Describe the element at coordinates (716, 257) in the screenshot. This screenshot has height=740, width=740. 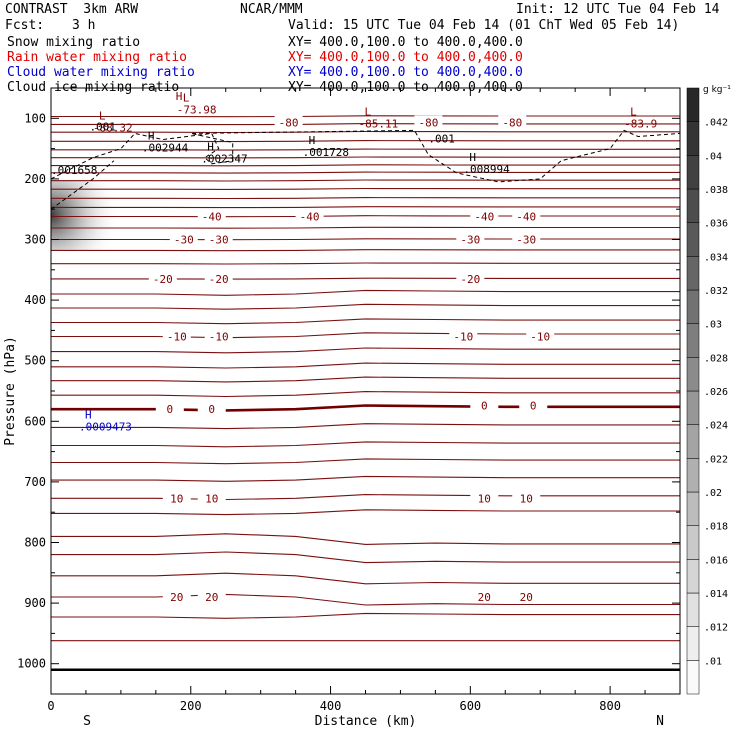
I see `colorbar-tick-label: .034` at that location.